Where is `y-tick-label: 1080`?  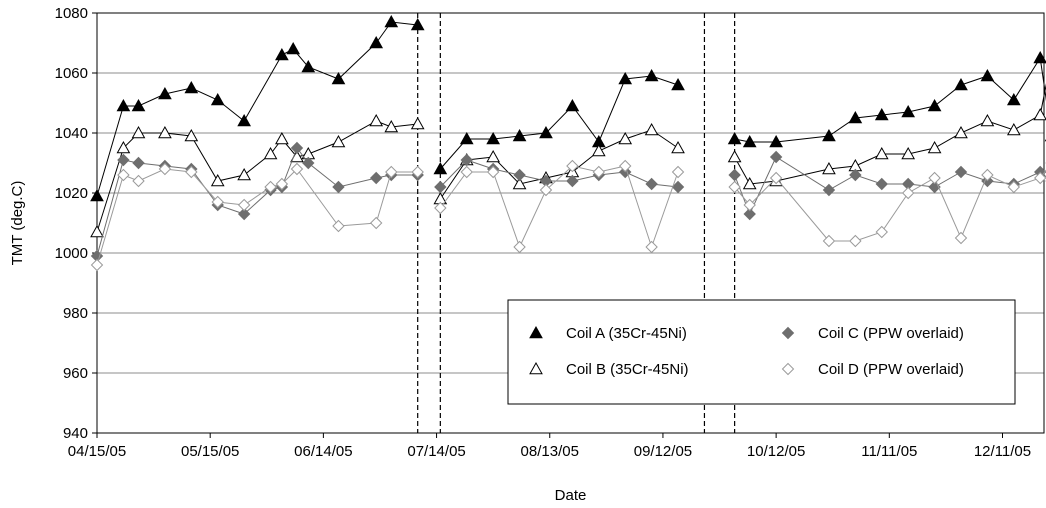 y-tick-label: 1080 is located at coordinates (71, 13).